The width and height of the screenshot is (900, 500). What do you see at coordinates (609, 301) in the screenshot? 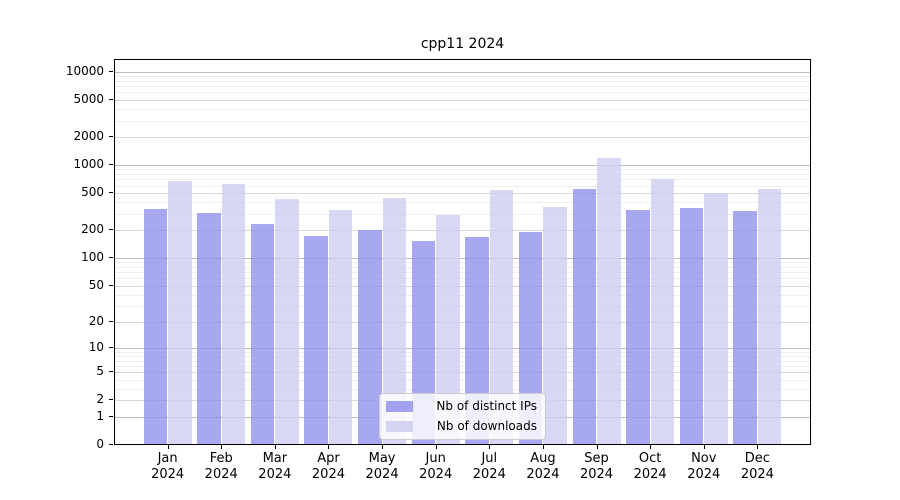
I see `bar-downloads-sep` at bounding box center [609, 301].